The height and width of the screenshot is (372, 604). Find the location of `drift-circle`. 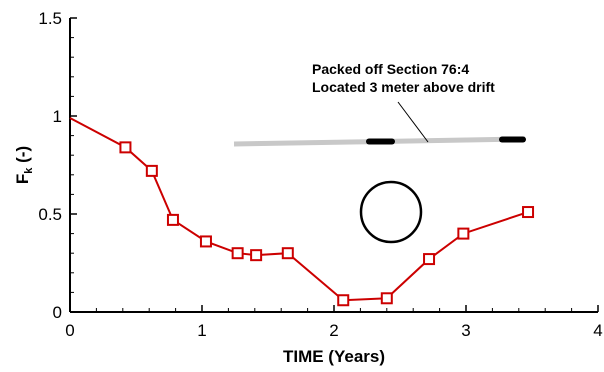

drift-circle is located at coordinates (391, 212).